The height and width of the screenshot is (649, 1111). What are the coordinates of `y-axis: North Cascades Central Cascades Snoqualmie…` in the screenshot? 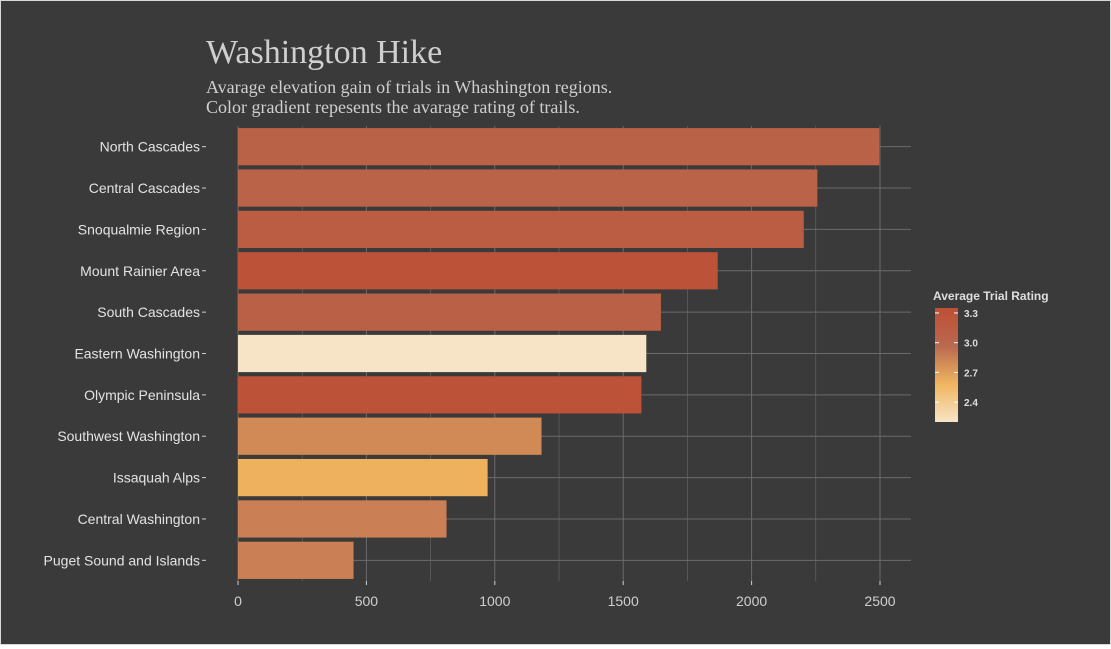 It's located at (125, 353).